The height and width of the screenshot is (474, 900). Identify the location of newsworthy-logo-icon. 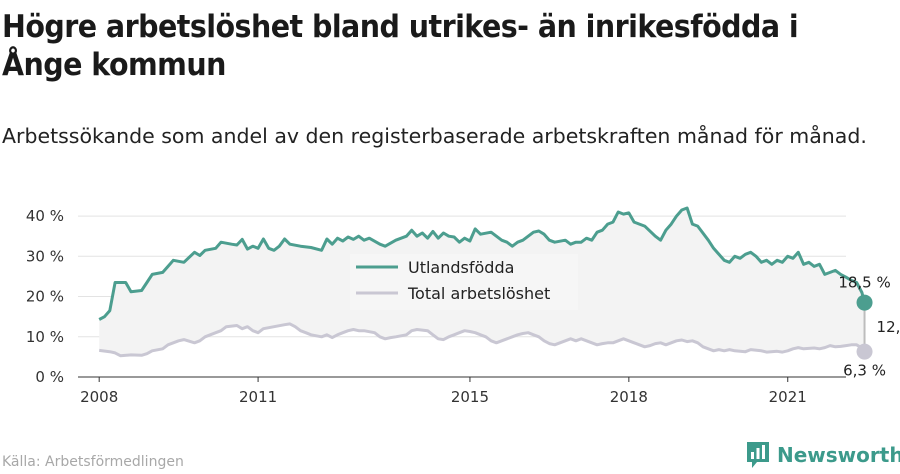
(758, 455).